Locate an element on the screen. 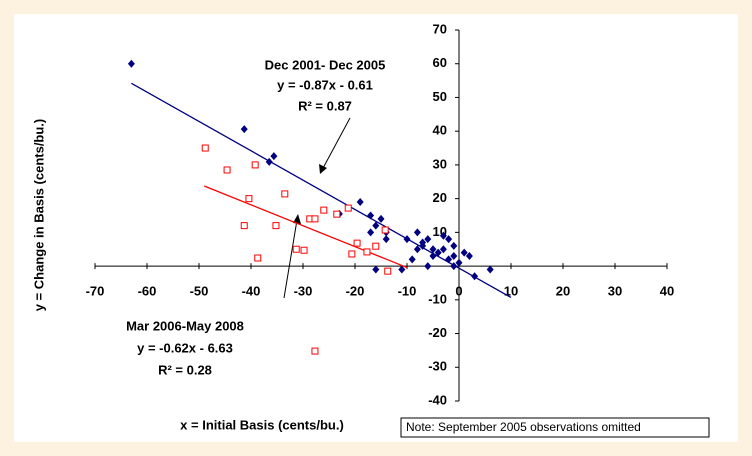  y-tick-label: 20 is located at coordinates (440, 197).